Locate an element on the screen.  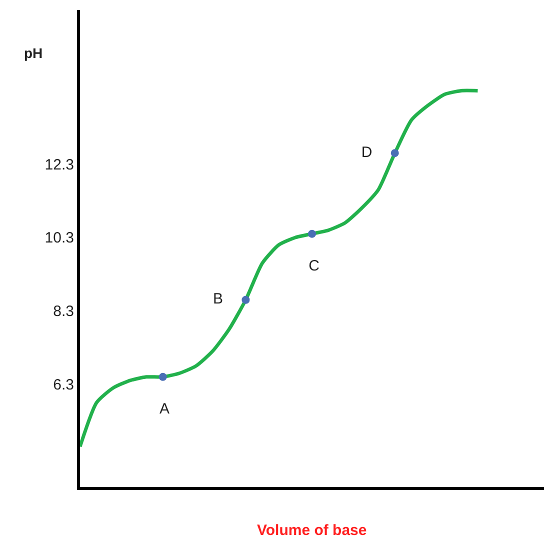
data-label: D is located at coordinates (375, 152).